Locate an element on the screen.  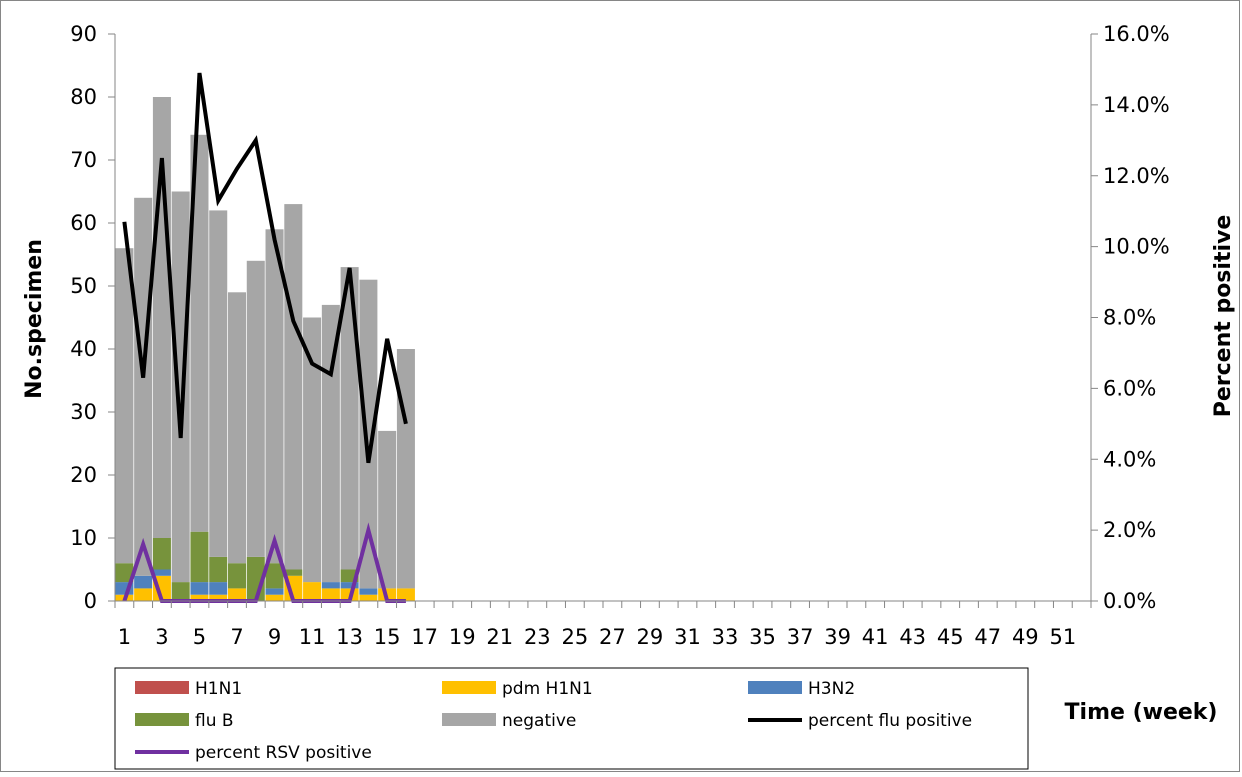
legend-box is located at coordinates (571, 718).